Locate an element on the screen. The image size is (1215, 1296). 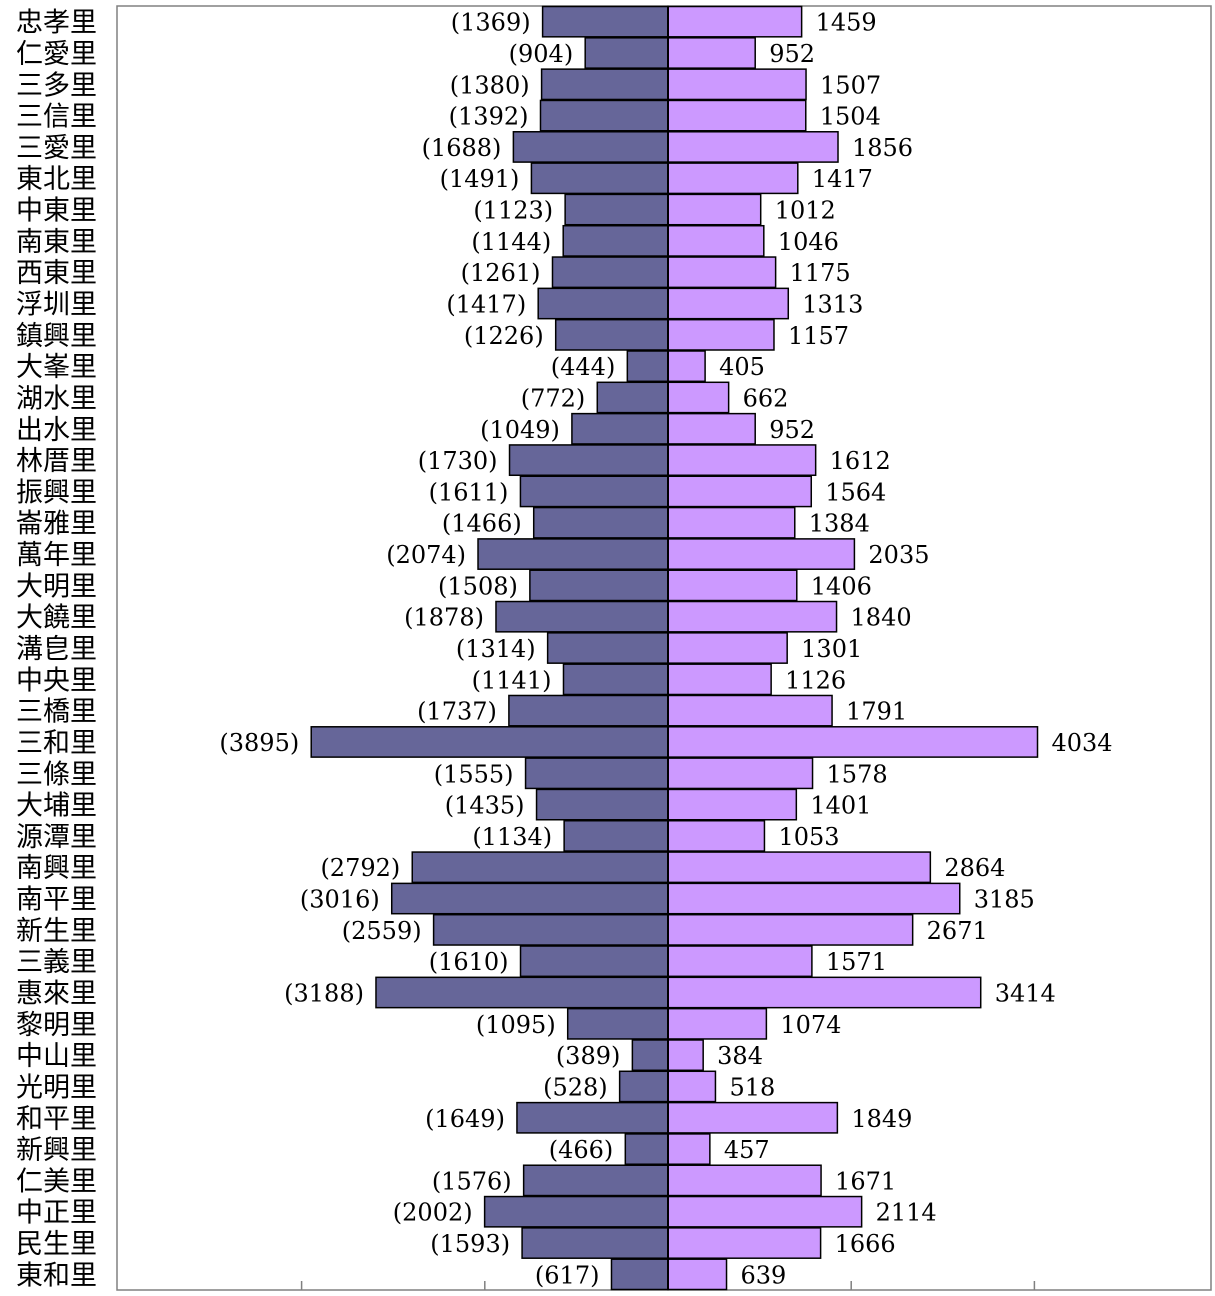
data-label-right: 1301 is located at coordinates (831, 649).